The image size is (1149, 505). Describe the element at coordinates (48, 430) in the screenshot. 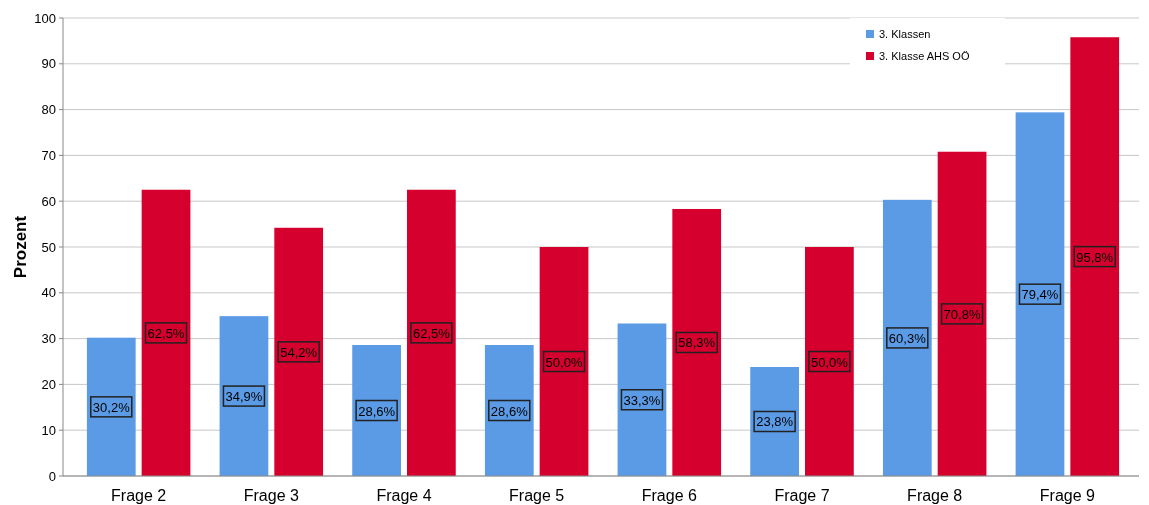

I see `y-tick-label: 10` at that location.